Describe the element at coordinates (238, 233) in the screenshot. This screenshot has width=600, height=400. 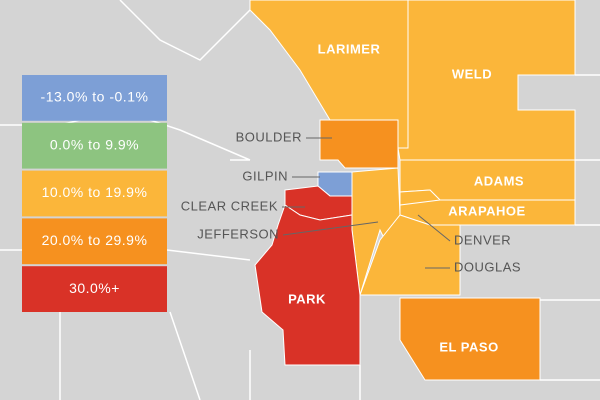
I see `county-label: JEFFERSON` at that location.